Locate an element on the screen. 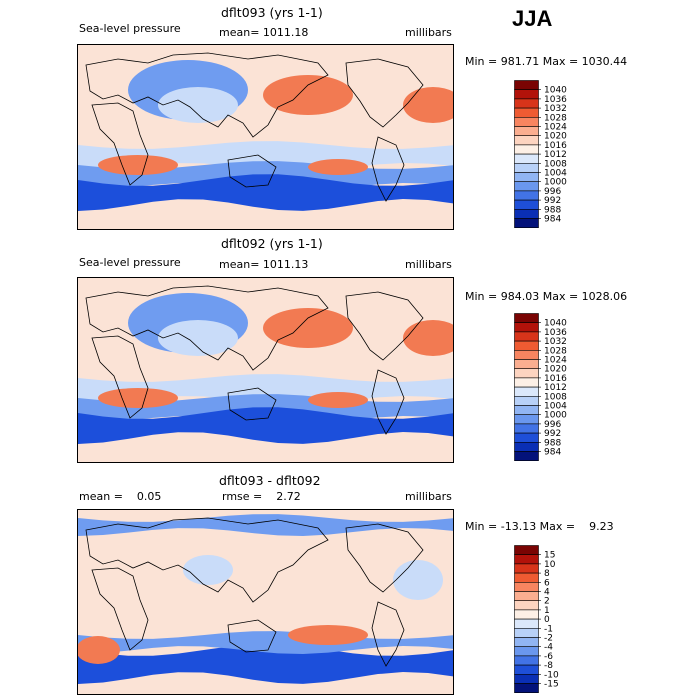 This screenshot has height=700, width=700. diff-high-pacific is located at coordinates (328, 635).